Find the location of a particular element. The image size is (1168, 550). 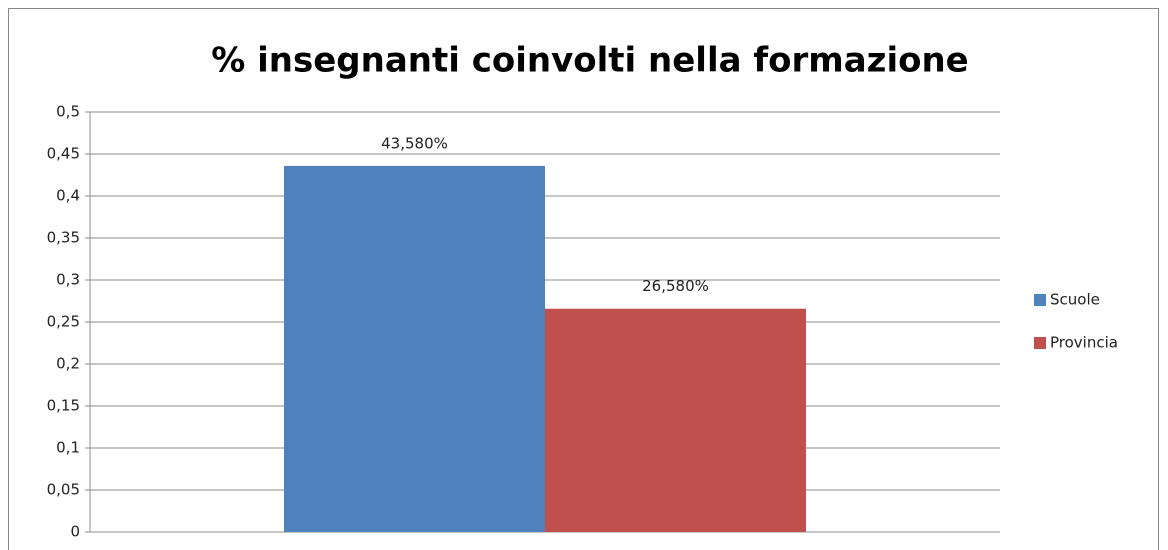

legend-label: Provincia is located at coordinates (1084, 343).